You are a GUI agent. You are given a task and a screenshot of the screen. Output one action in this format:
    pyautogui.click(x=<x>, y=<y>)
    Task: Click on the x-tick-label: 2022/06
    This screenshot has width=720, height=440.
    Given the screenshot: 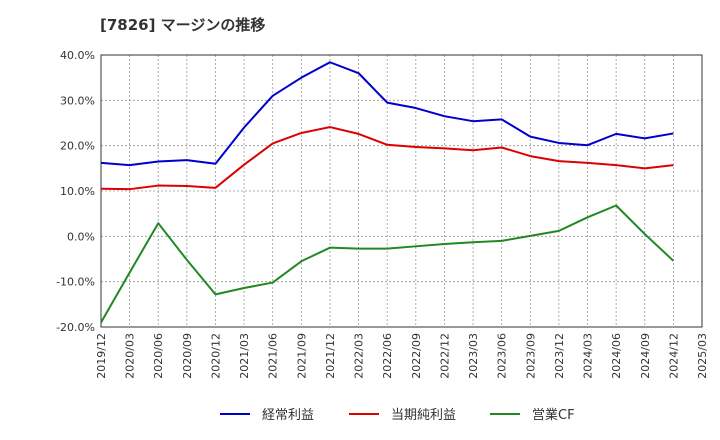 What is the action you would take?
    pyautogui.click(x=387, y=356)
    